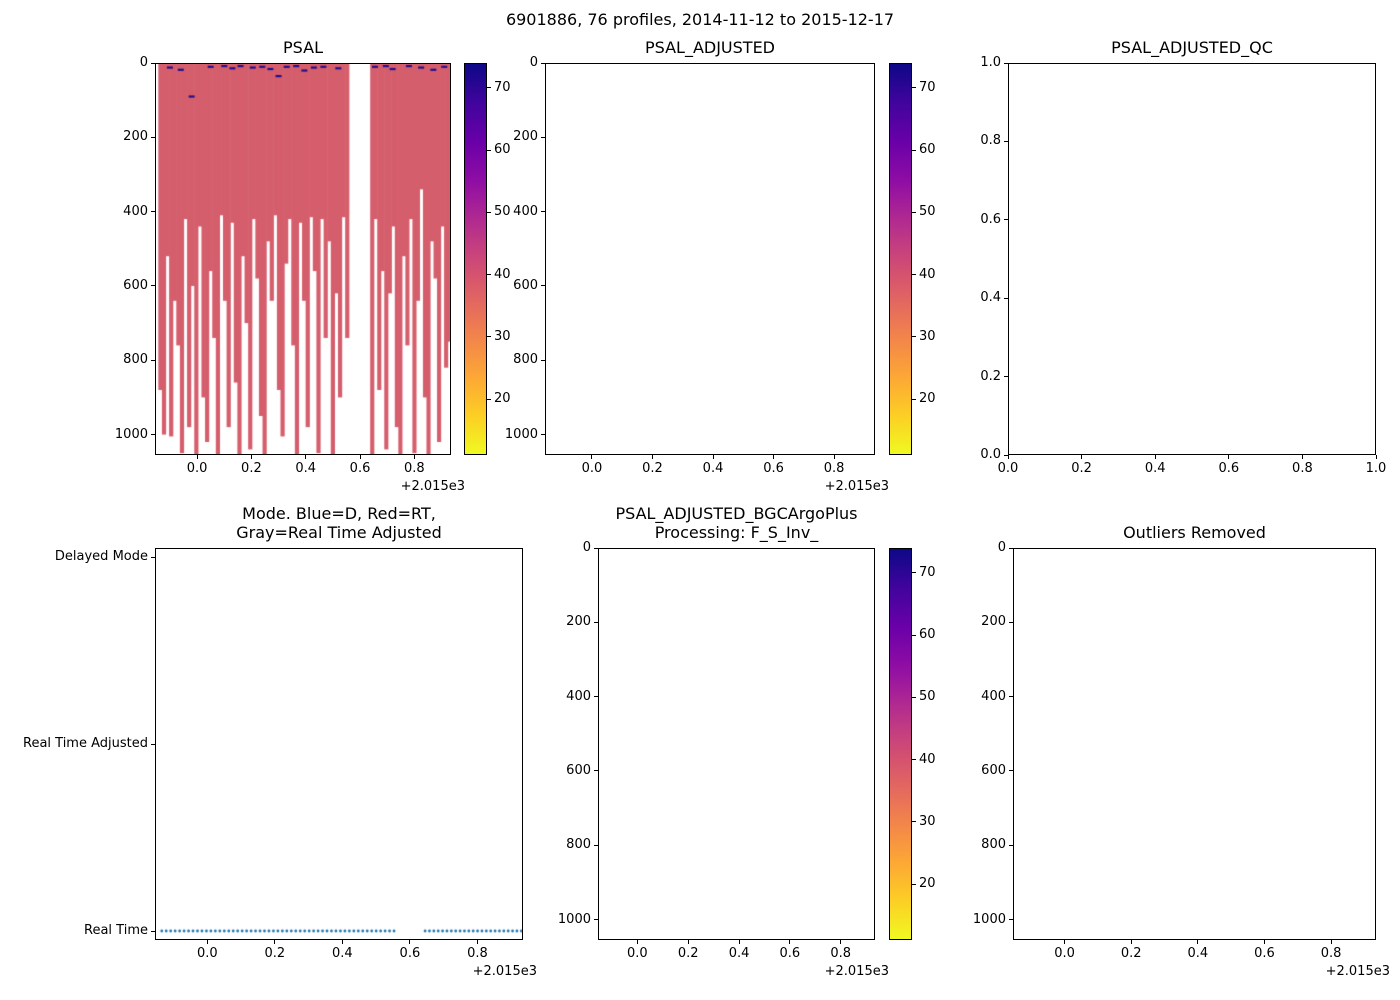  Describe the element at coordinates (339, 513) in the screenshot. I see `subplot-mode-title-line1: Mode. Blue=D, Red=RT,` at that location.